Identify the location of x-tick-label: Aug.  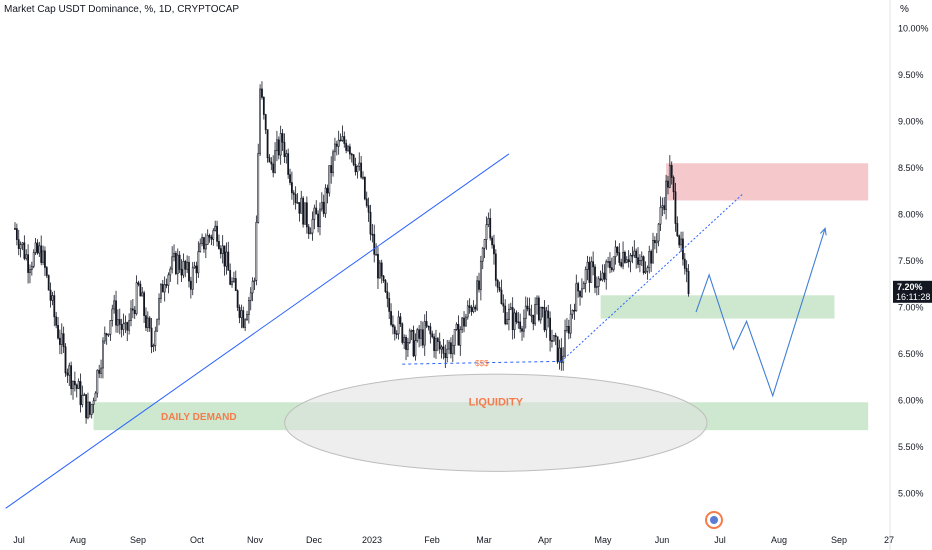
(78, 540).